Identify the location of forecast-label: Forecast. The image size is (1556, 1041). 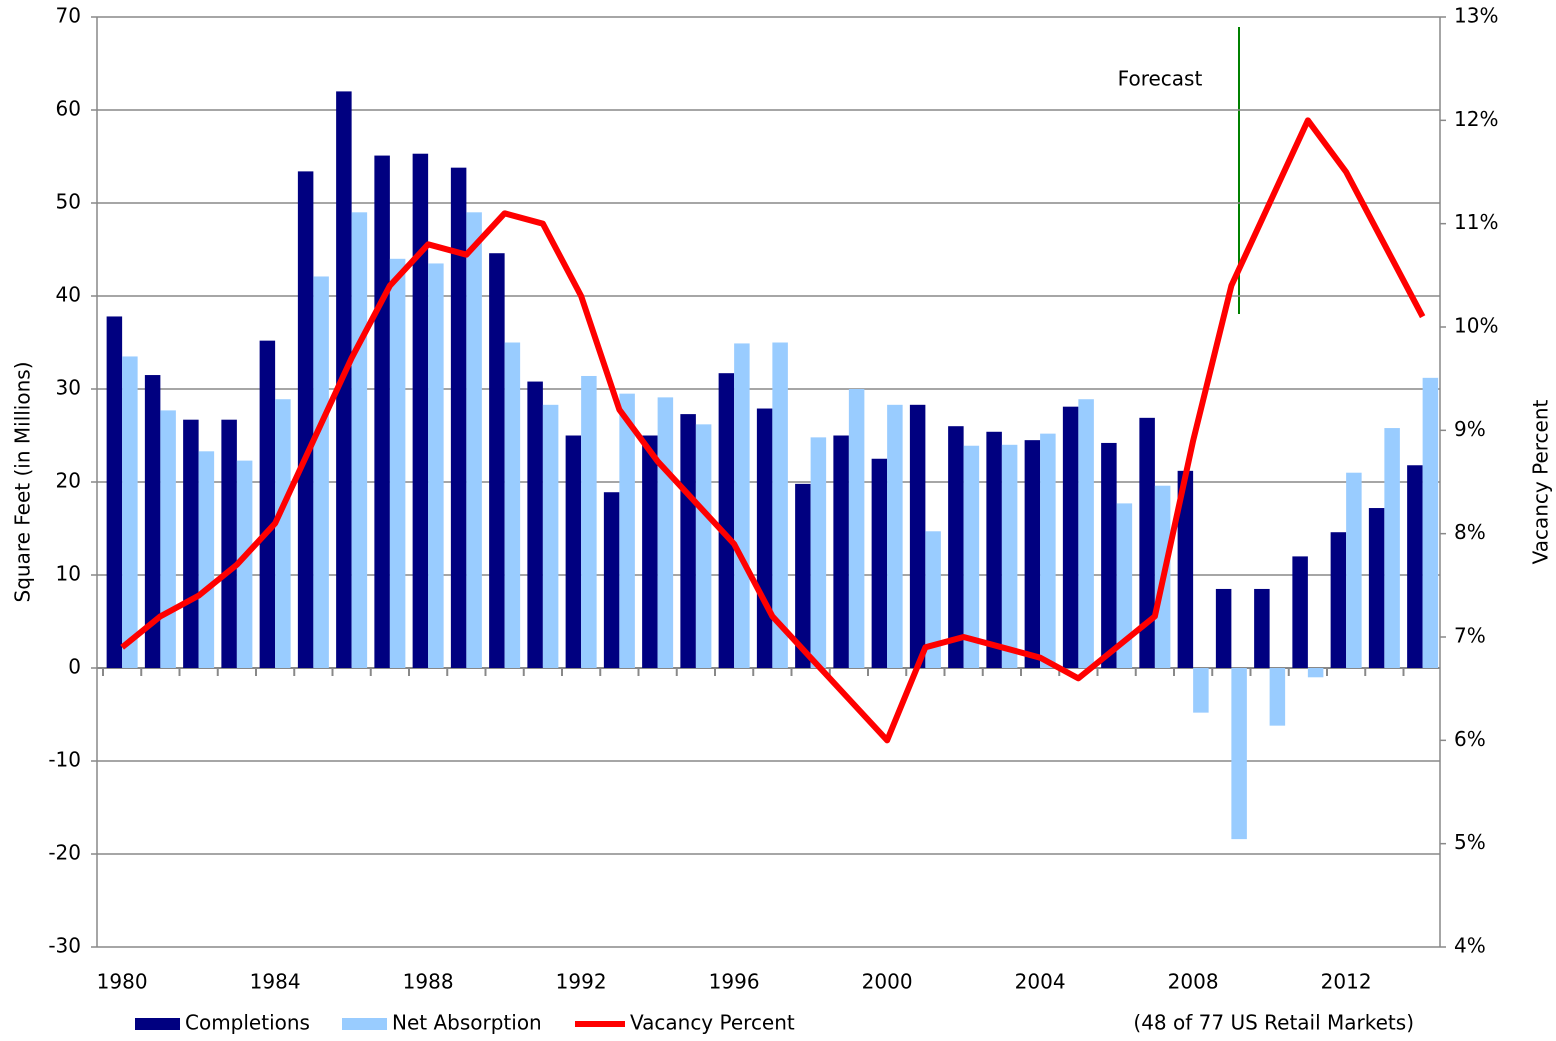
(1160, 79).